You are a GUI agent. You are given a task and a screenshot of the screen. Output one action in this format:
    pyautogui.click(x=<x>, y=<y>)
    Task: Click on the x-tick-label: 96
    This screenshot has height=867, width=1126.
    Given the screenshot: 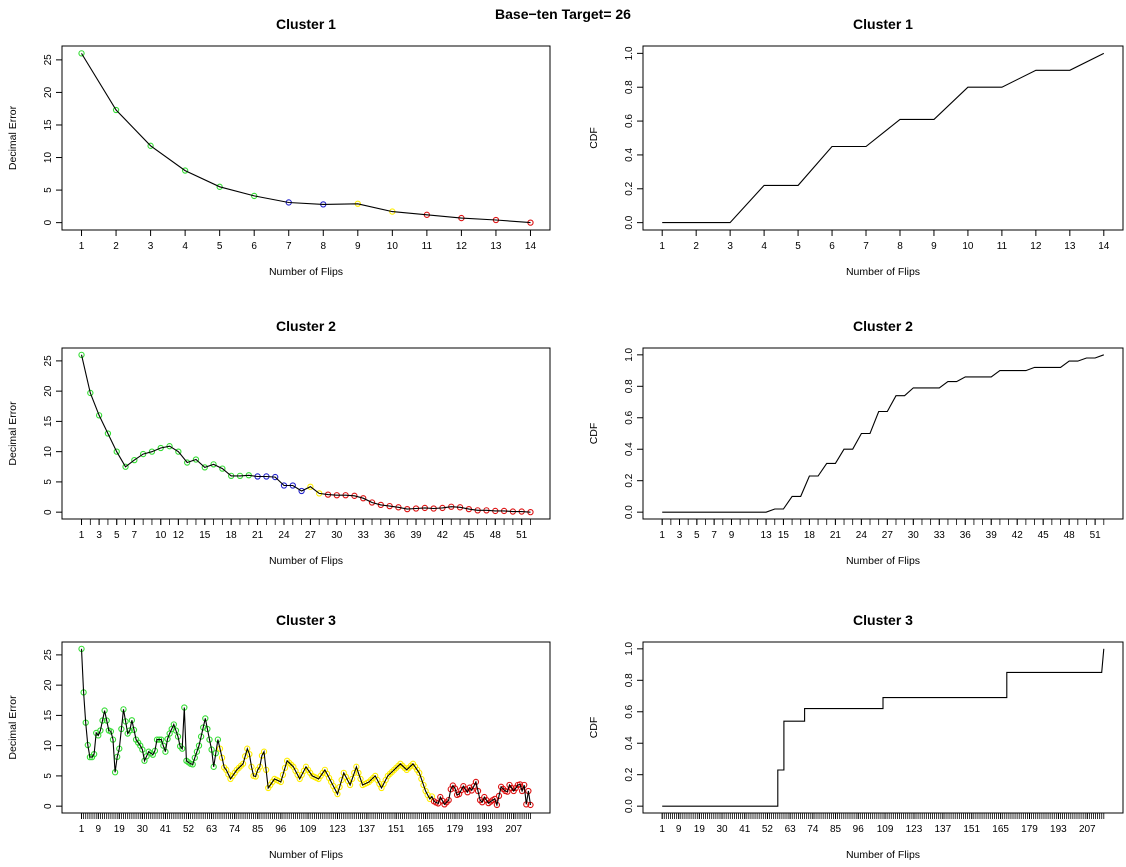 What is the action you would take?
    pyautogui.click(x=281, y=829)
    